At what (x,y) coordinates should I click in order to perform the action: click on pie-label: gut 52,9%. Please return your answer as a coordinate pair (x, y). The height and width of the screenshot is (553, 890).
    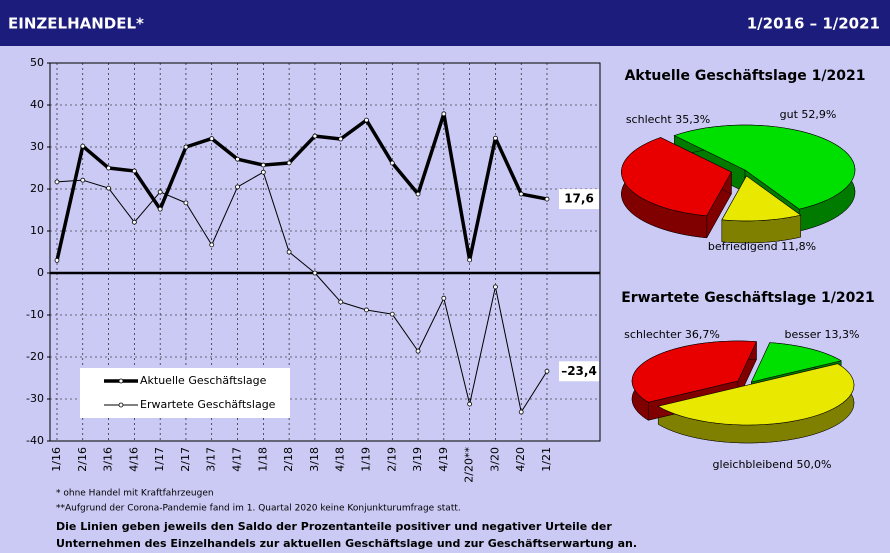
    Looking at the image, I should click on (808, 114).